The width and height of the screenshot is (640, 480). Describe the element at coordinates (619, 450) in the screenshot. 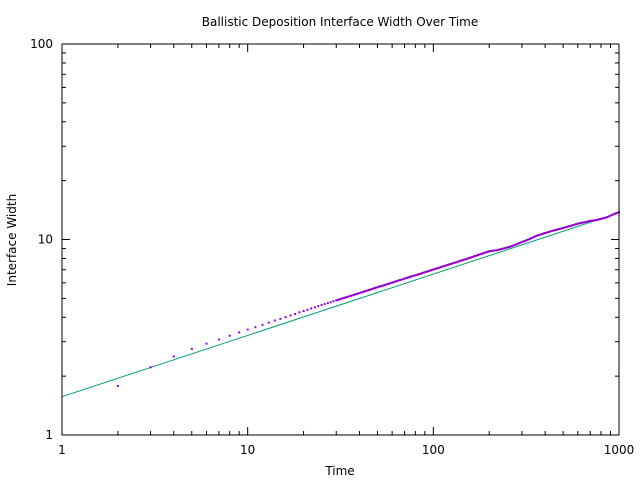

I see `x-tick-label: 1000` at that location.